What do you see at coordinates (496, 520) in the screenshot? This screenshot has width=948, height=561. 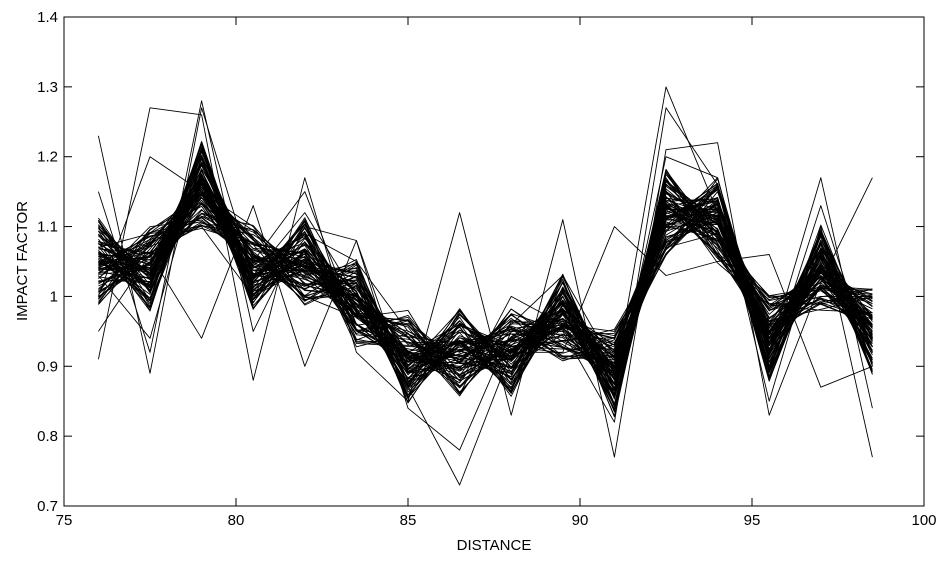 I see `x-tick-labels: 75 80 85 90 95 100` at bounding box center [496, 520].